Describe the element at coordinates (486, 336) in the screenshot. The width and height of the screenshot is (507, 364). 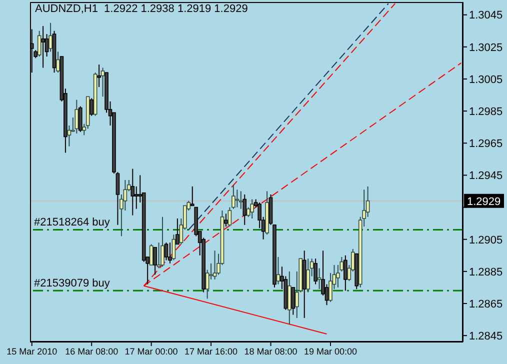
I see `y-tick-label: 1.2845` at that location.